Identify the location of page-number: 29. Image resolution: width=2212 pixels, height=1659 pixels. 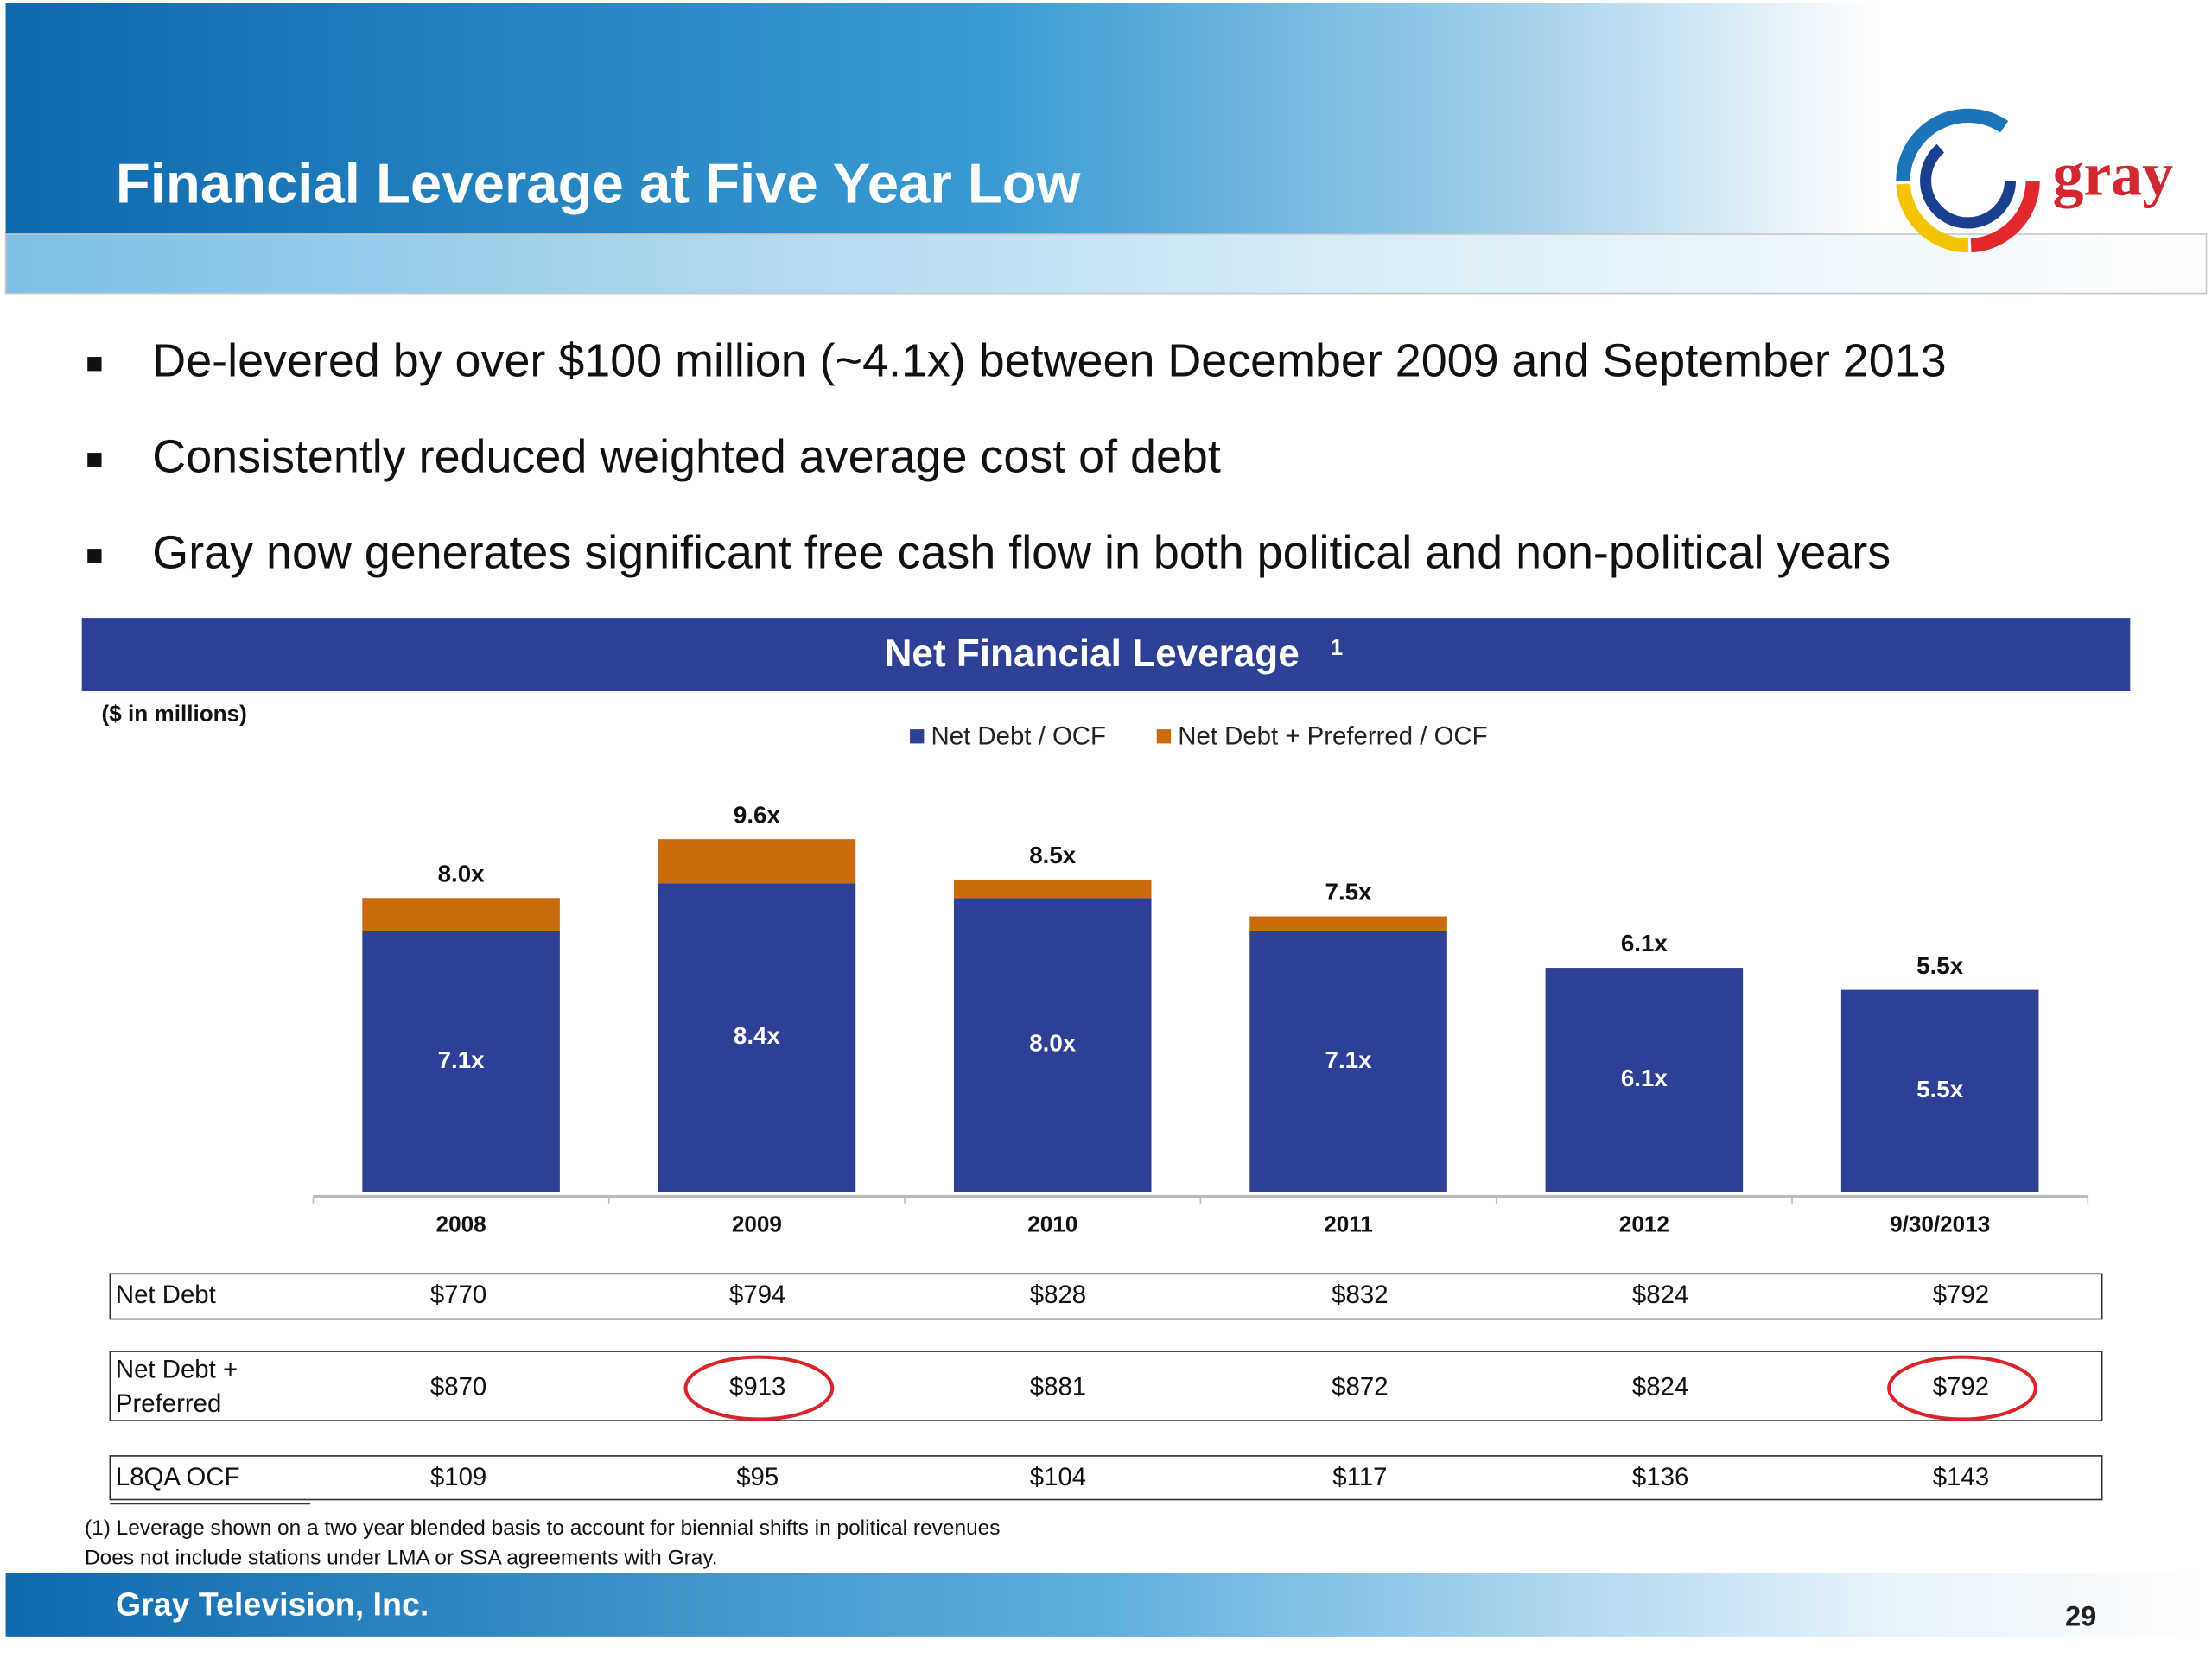
(2080, 1615).